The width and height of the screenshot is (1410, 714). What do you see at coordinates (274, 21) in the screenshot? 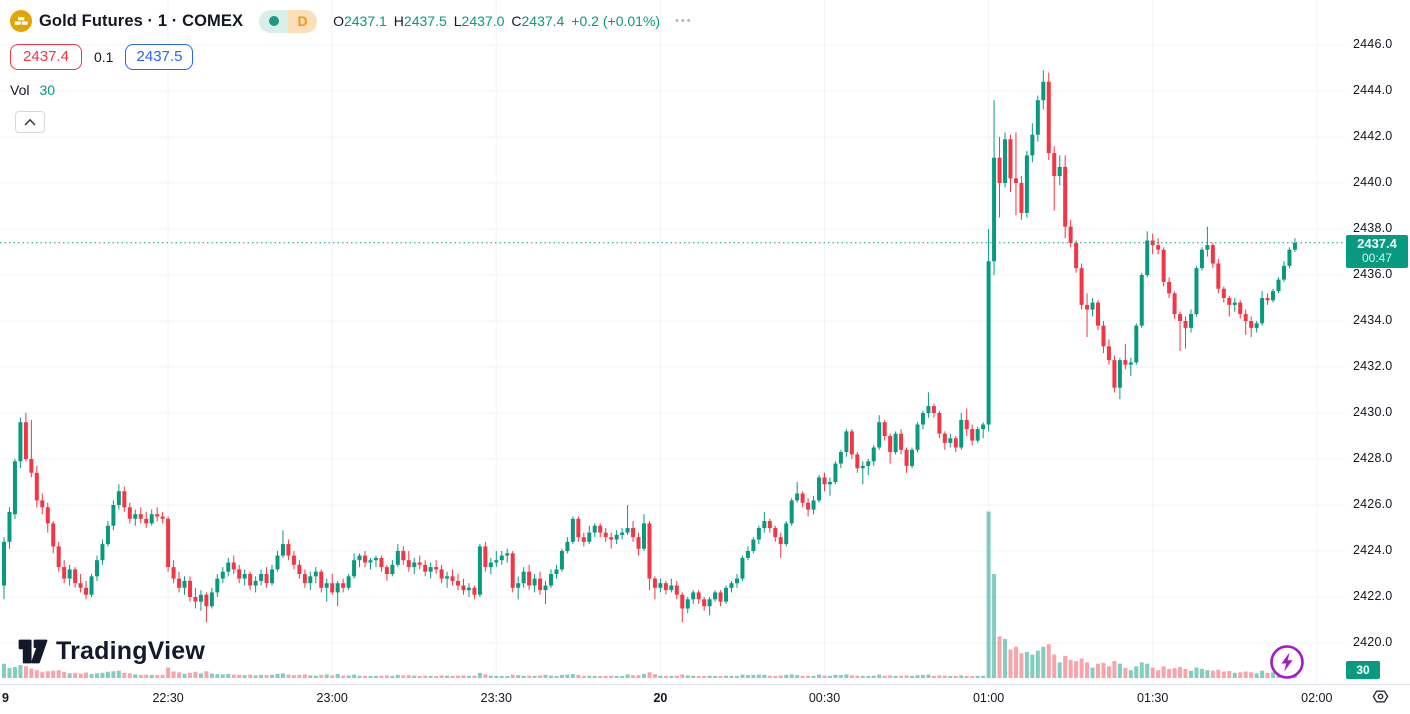
I see `market-status-segment` at bounding box center [274, 21].